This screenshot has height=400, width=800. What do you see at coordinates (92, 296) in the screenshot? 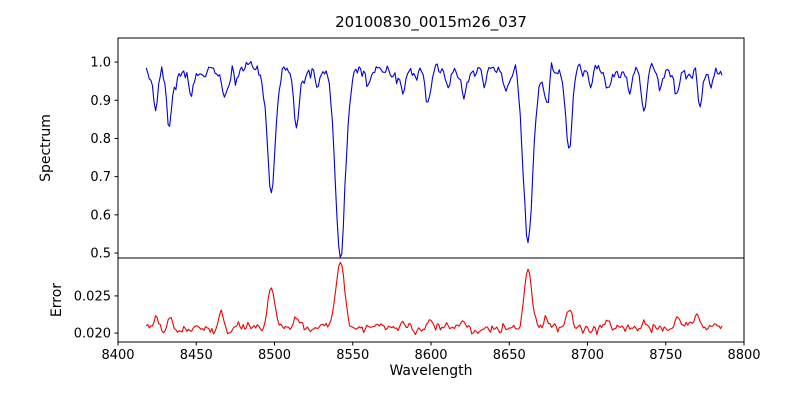
I see `error-ytick-label: 0.025` at bounding box center [92, 296].